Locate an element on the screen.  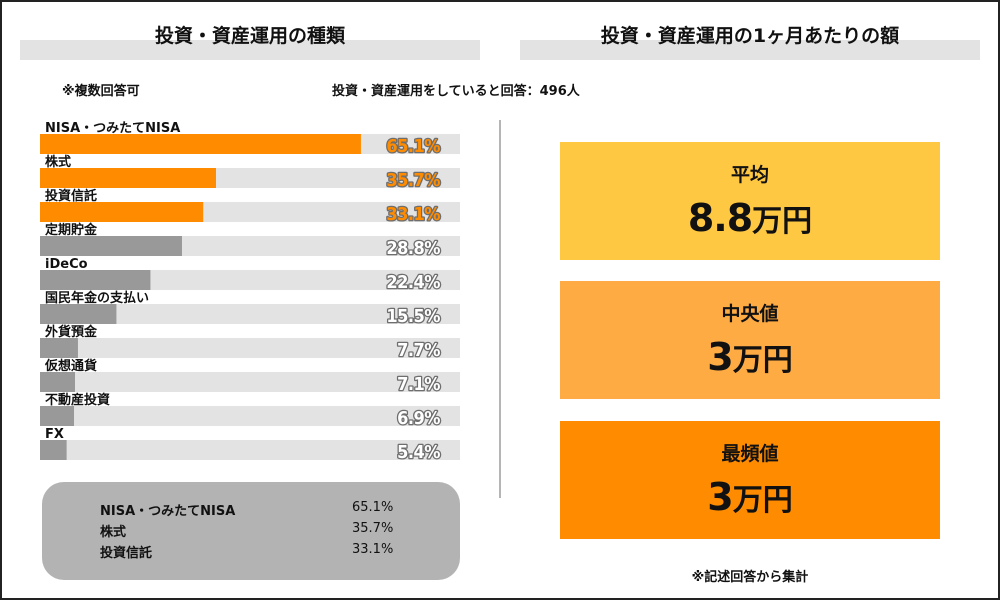
category-label: 投資信託 is located at coordinates (71, 196).